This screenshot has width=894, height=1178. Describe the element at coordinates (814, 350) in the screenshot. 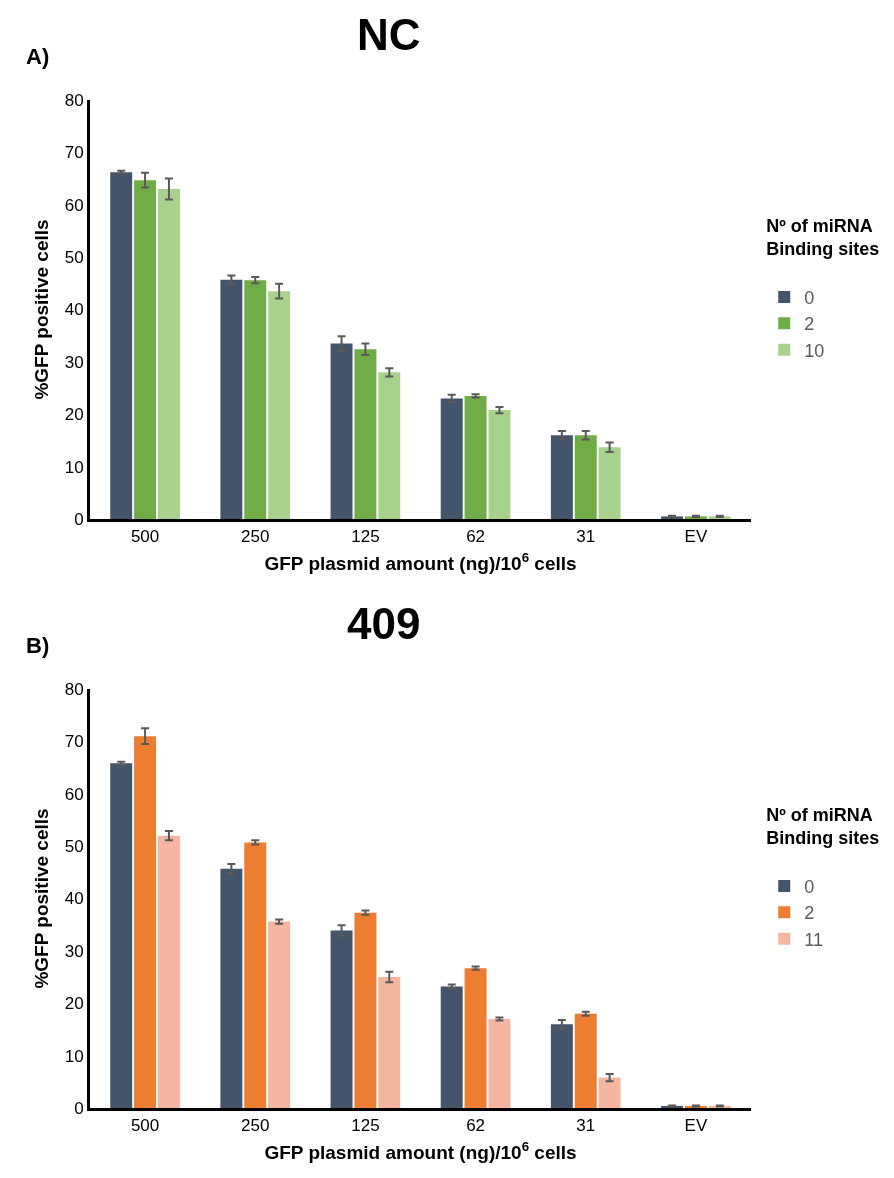

I see `legend-label: 10` at that location.